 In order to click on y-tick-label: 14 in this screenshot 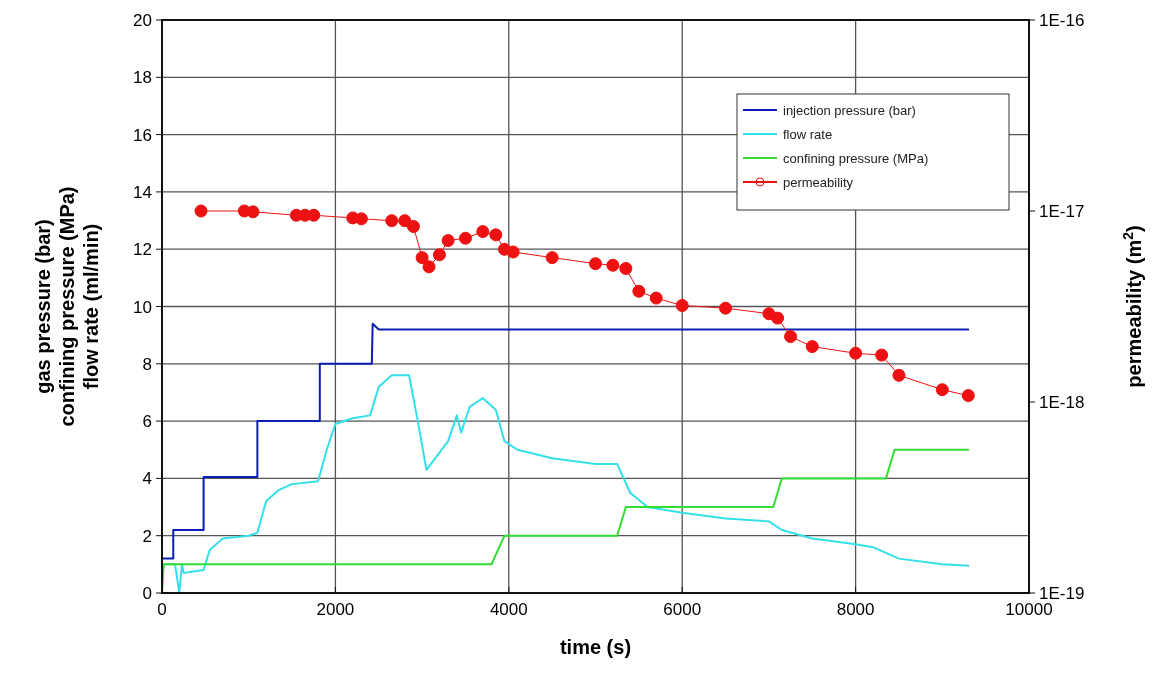, I will do `click(142, 192)`.